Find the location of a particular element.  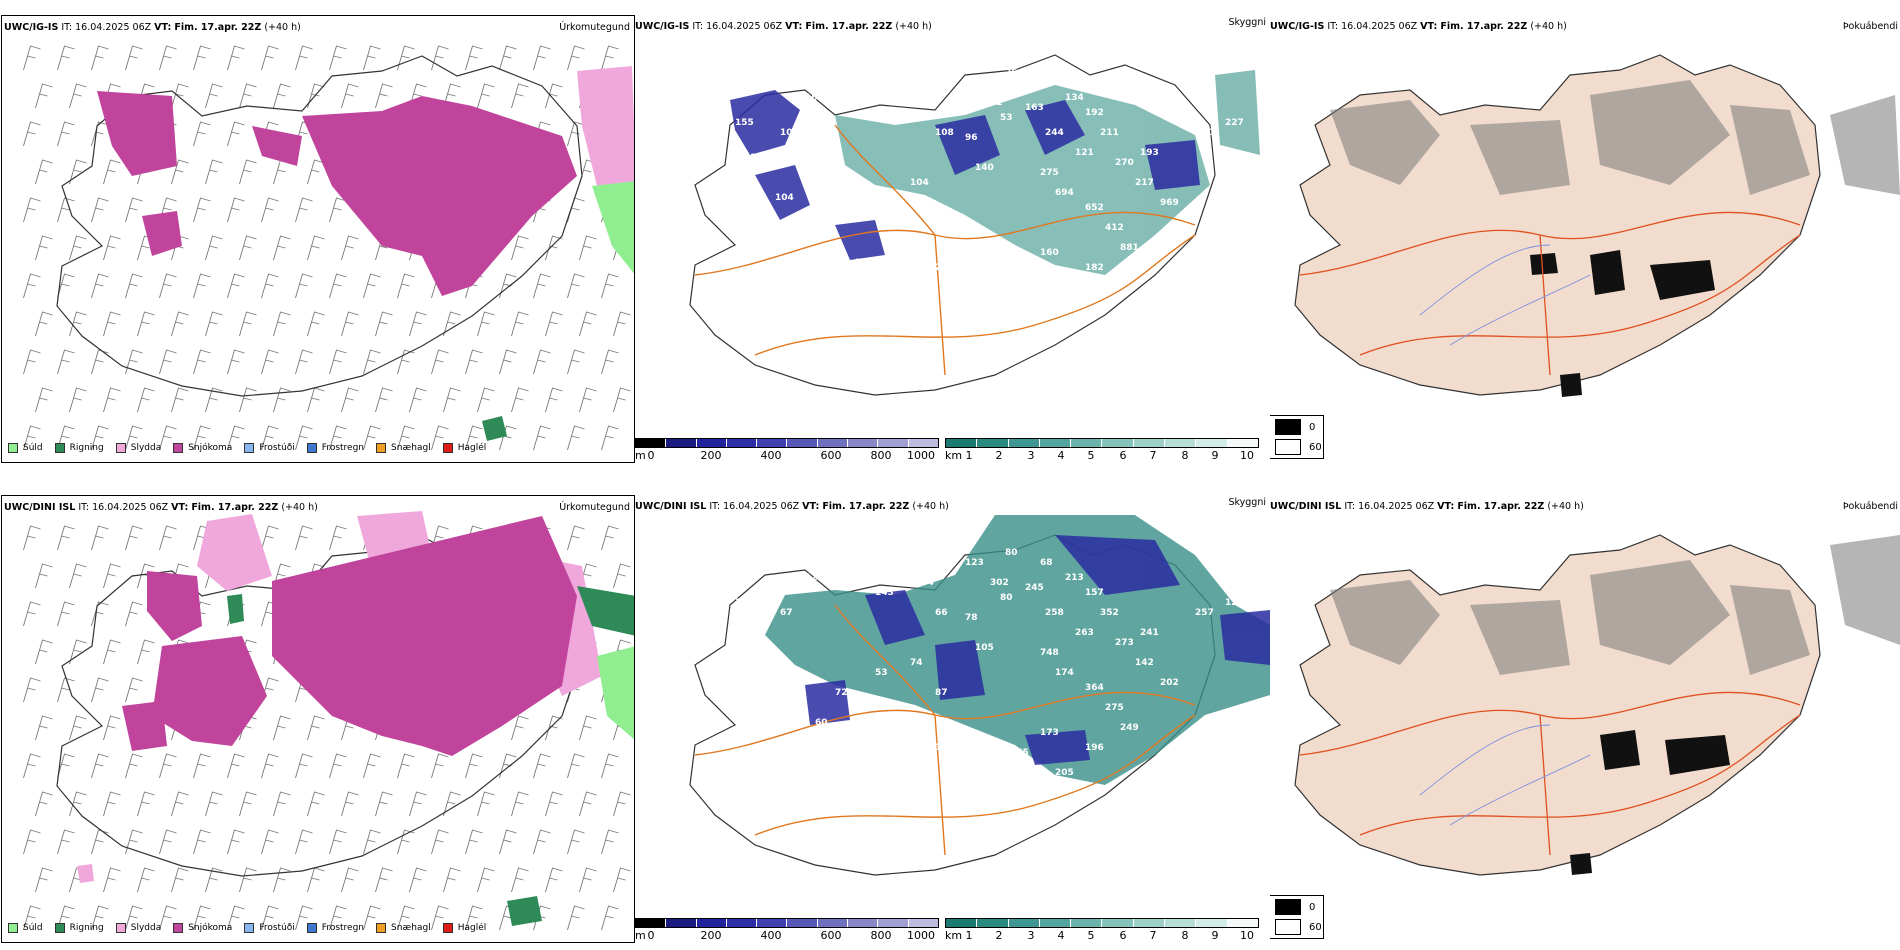

cloud-base-label: 142 is located at coordinates (1144, 663).